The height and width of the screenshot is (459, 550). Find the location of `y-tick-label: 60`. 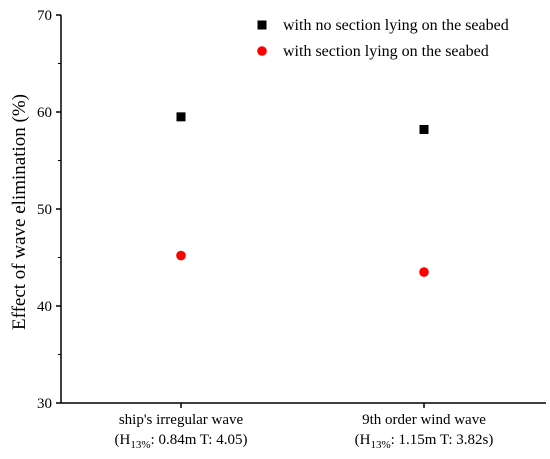

y-tick-label: 60 is located at coordinates (44, 113).